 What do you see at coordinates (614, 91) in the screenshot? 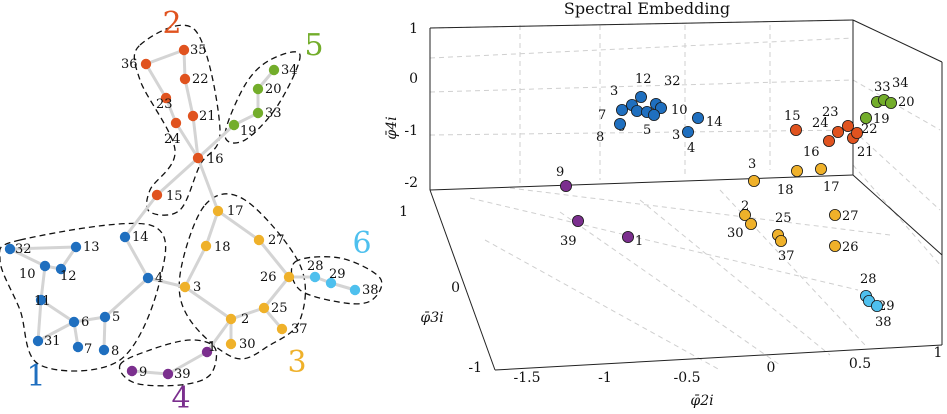
I see `point-label: 3` at bounding box center [614, 91].